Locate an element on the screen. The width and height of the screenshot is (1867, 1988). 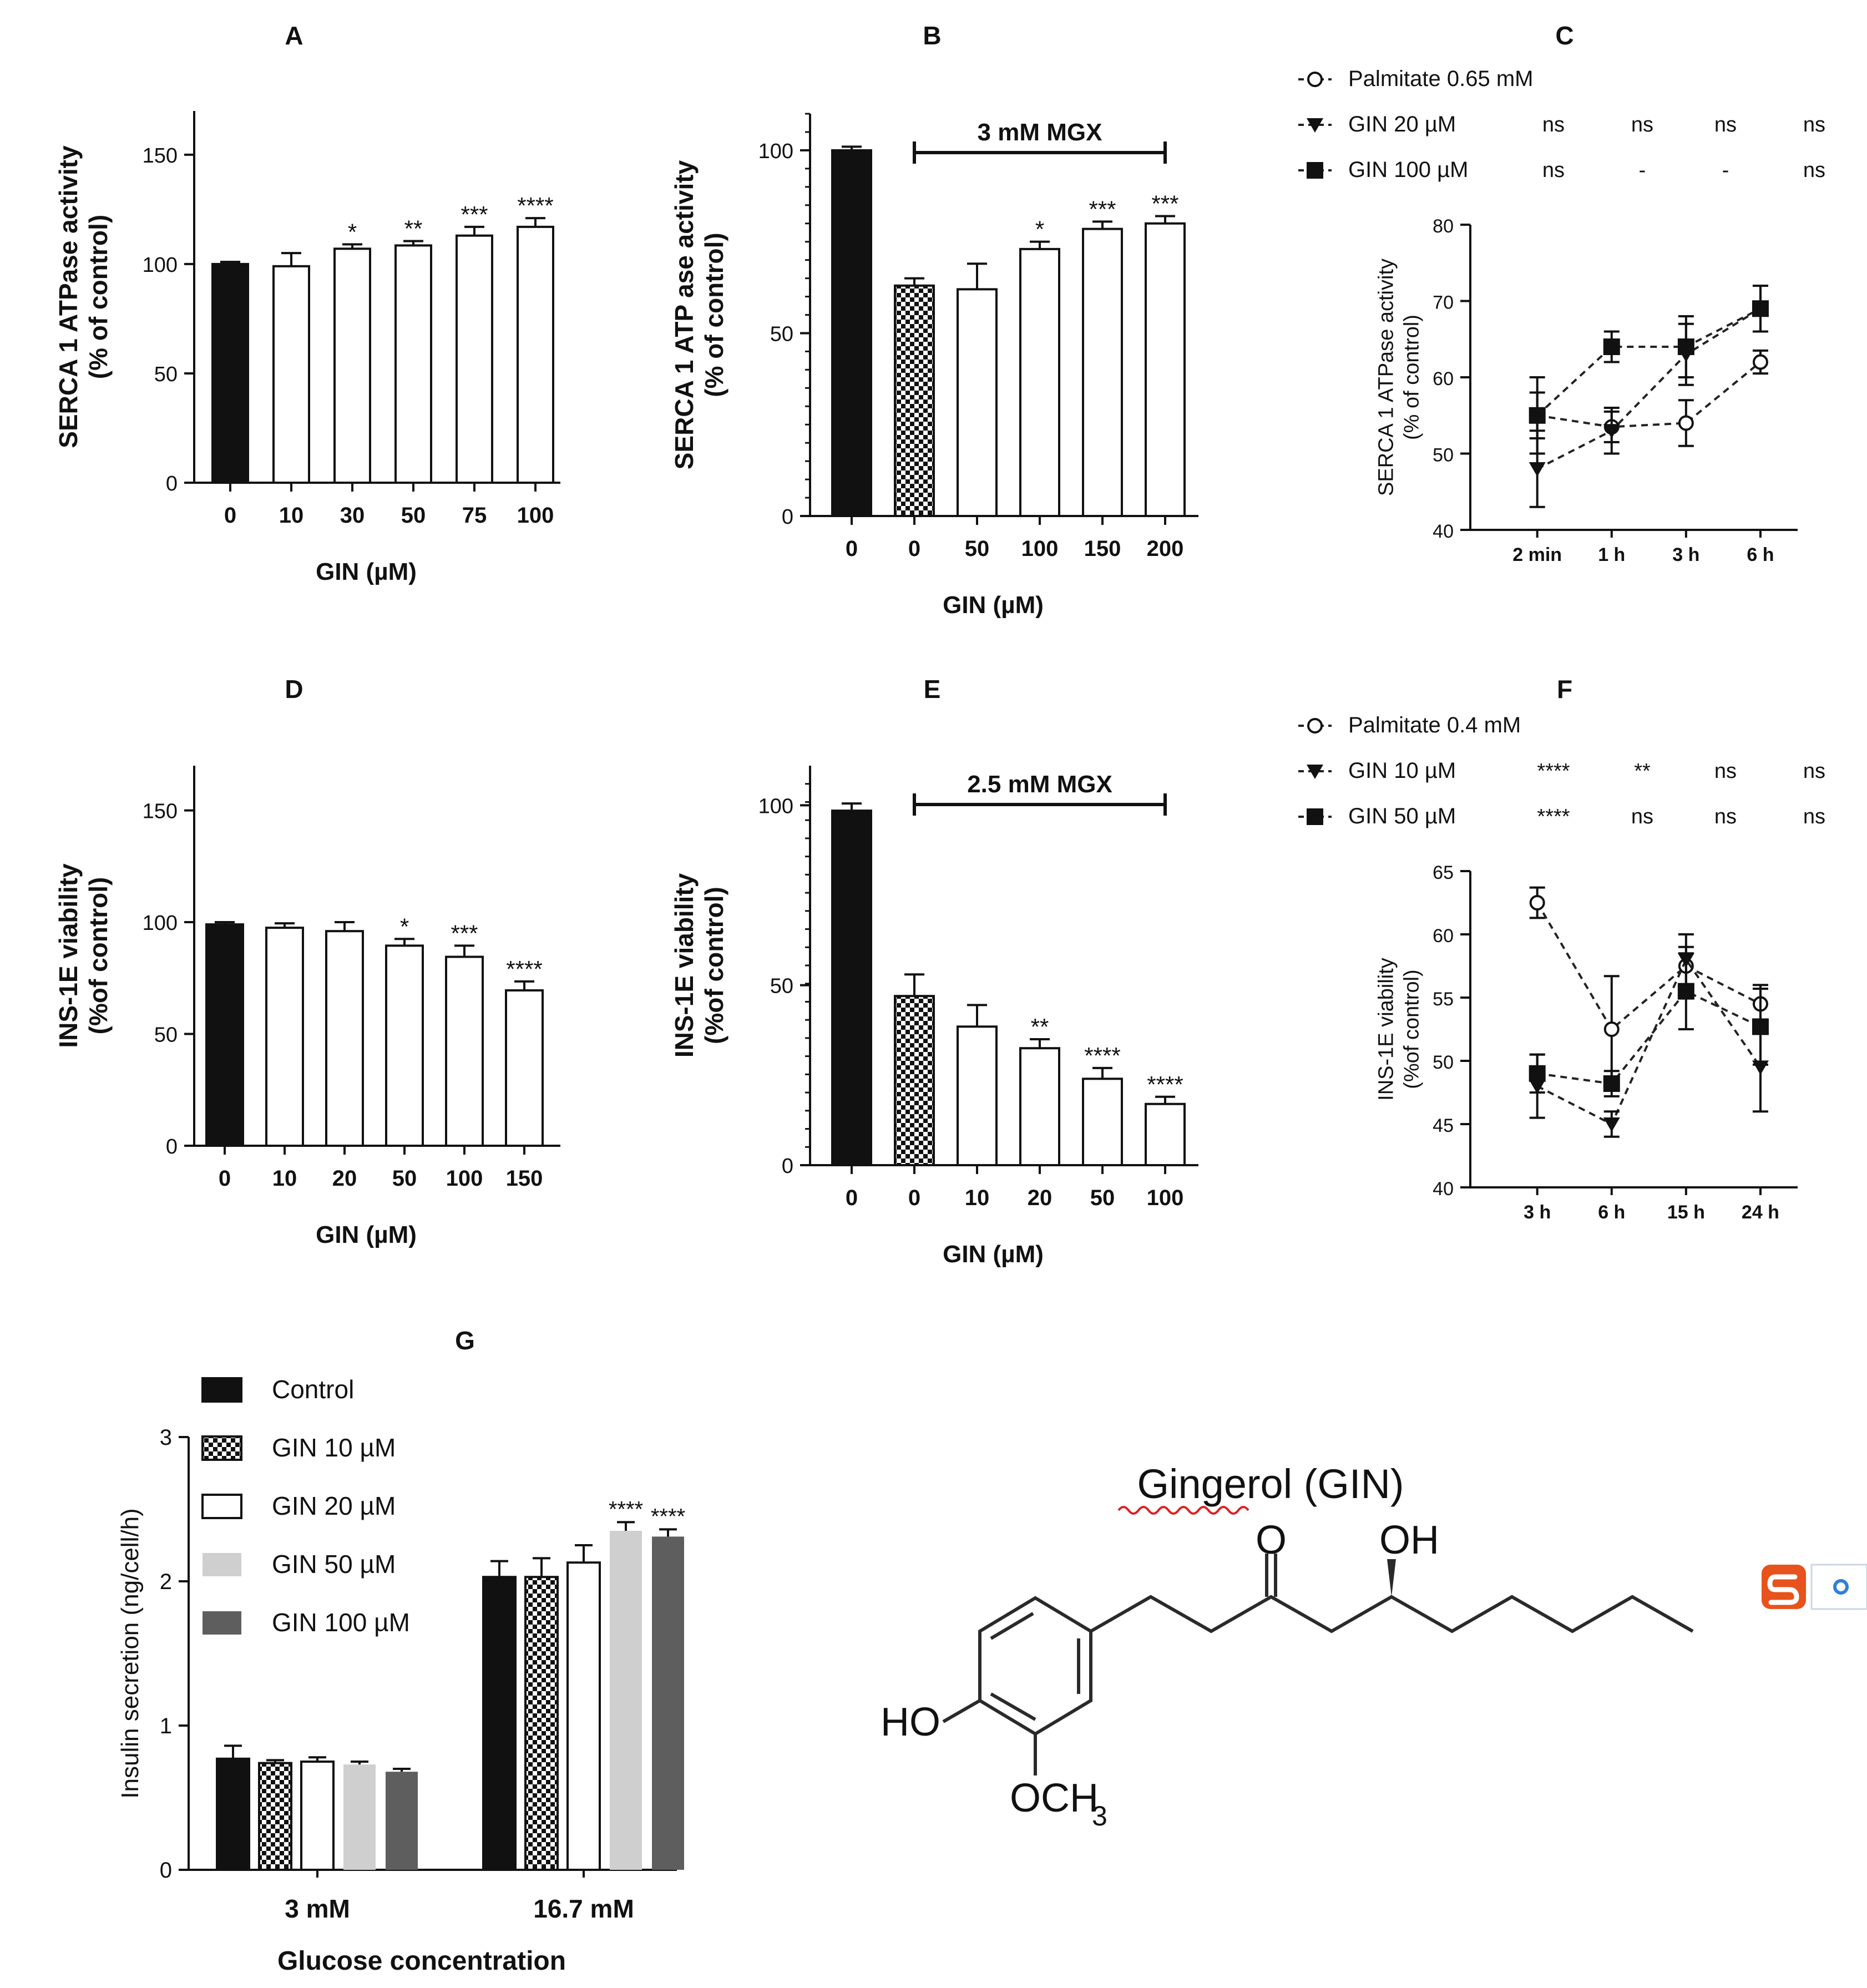
panel-c-letter: C is located at coordinates (1564, 35).